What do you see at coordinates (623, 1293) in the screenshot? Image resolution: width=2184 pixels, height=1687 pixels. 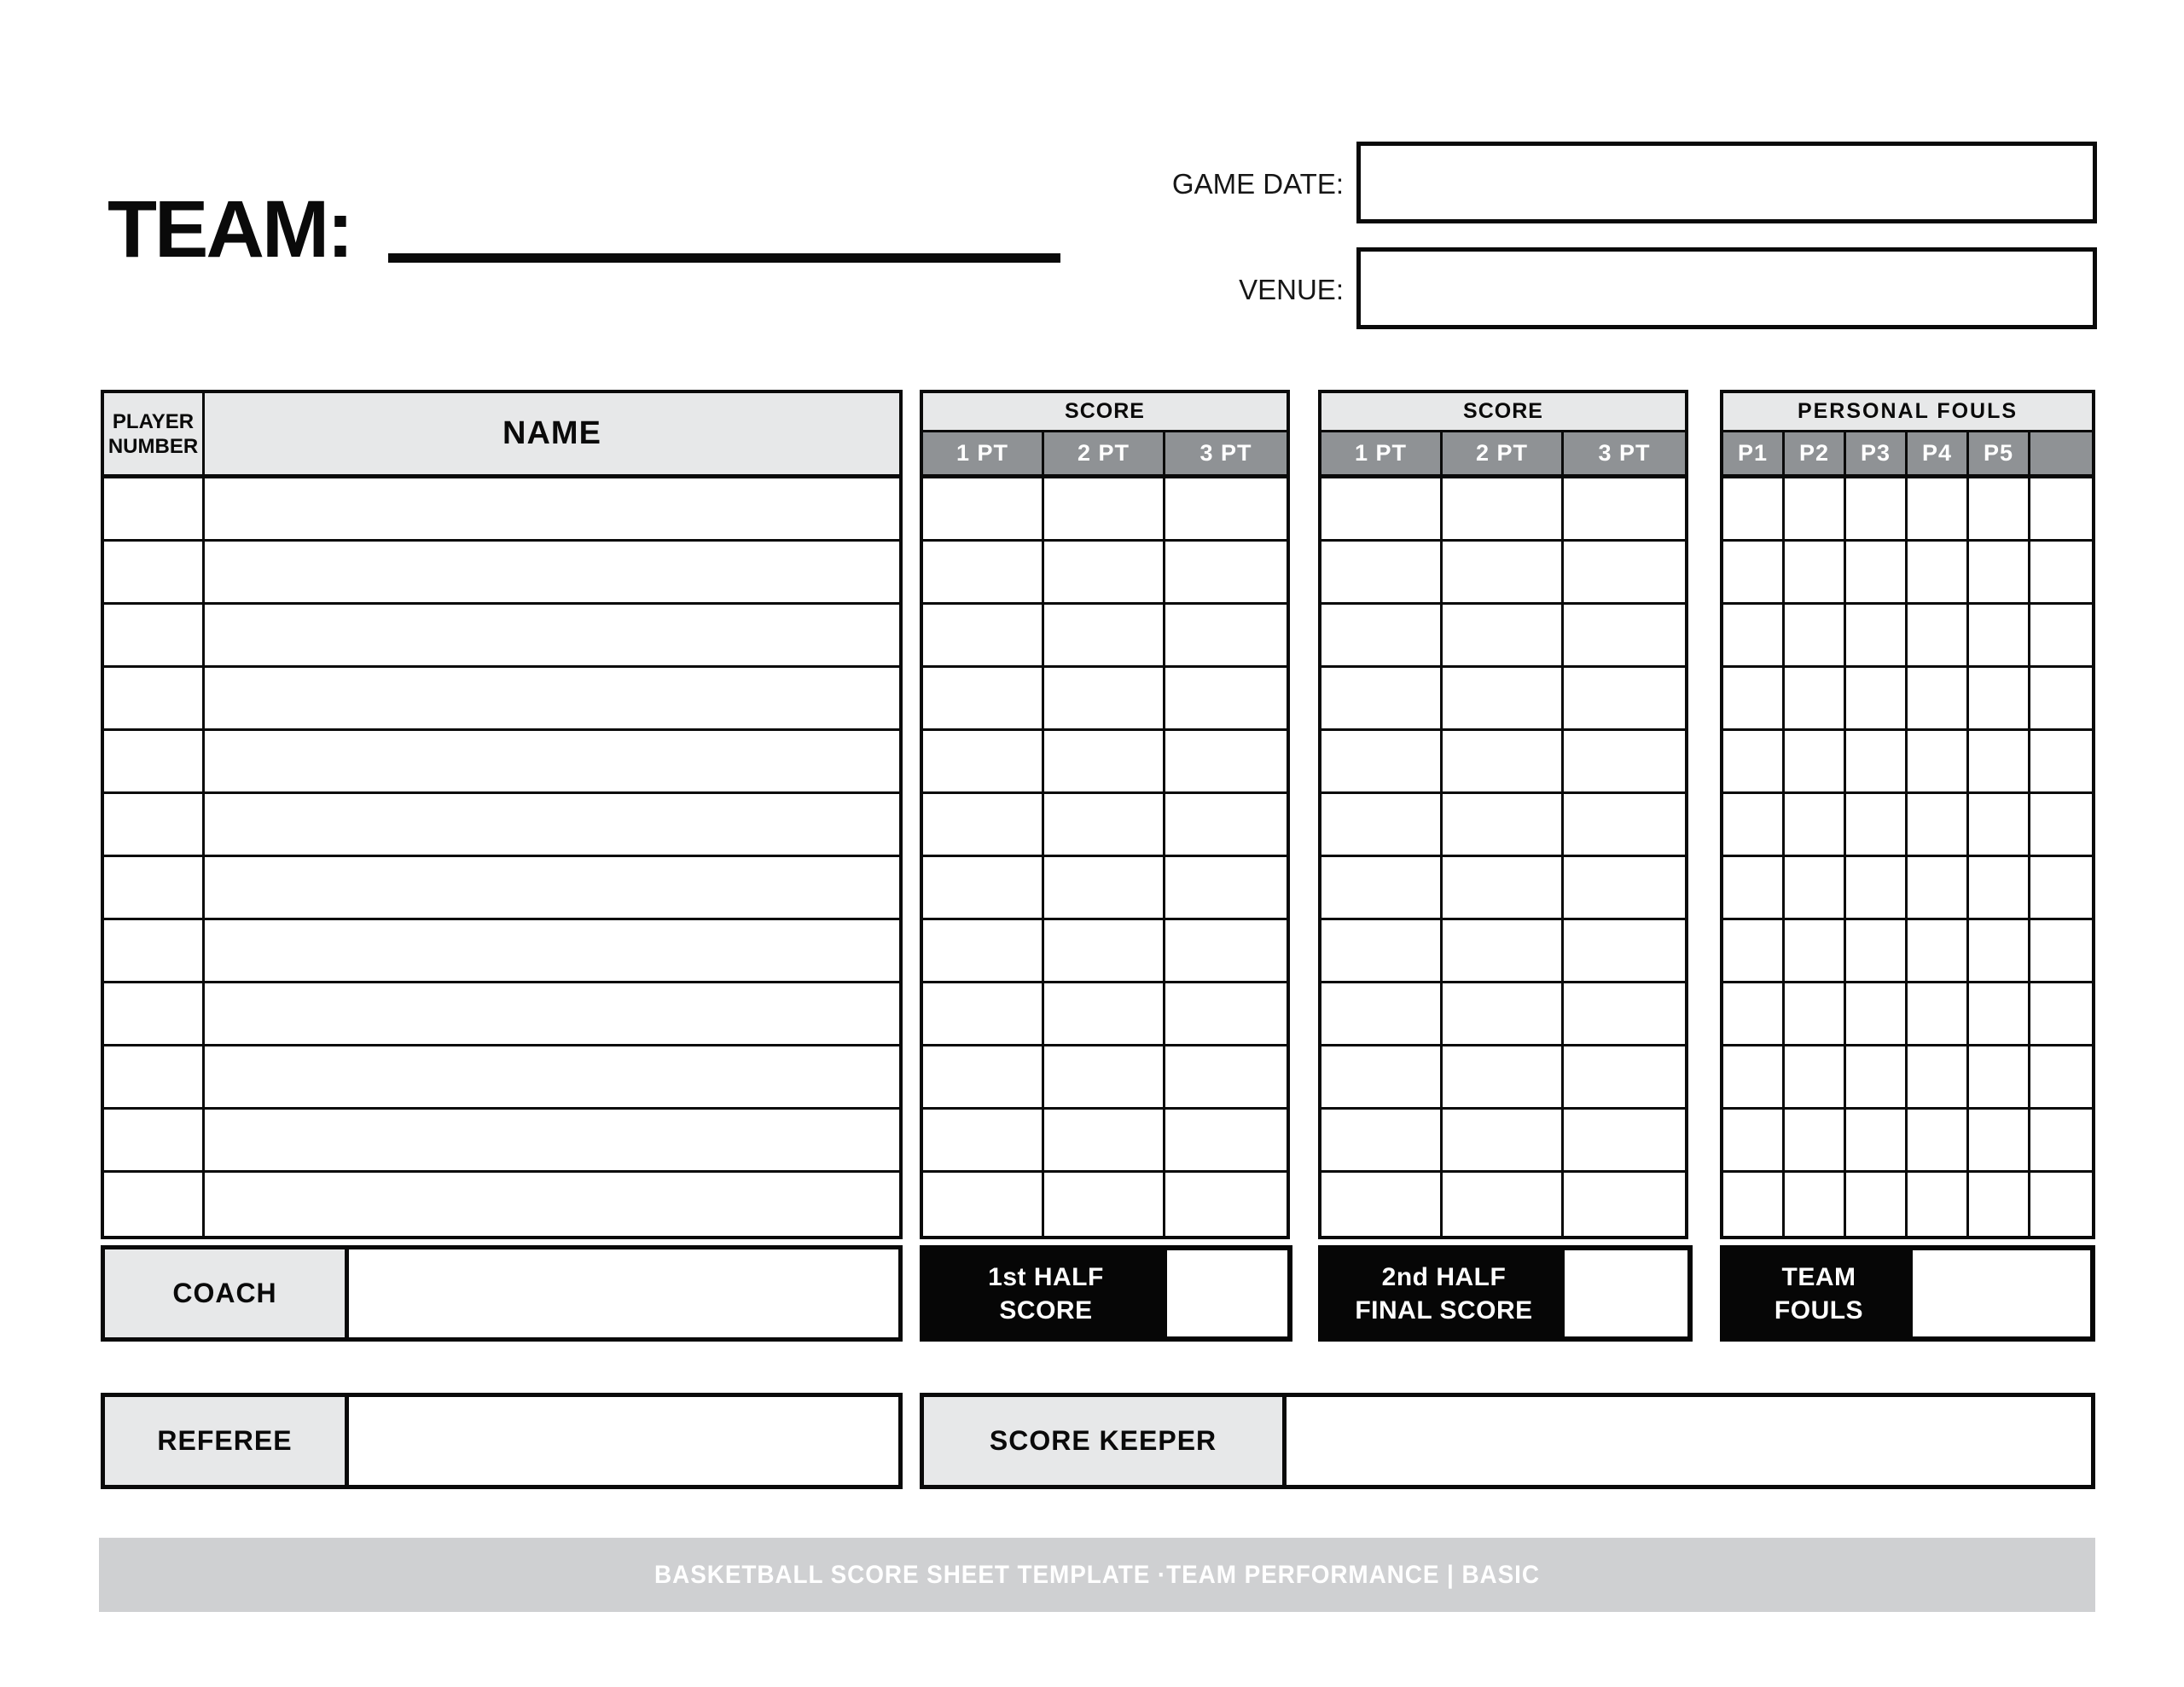 I see `coach-input` at bounding box center [623, 1293].